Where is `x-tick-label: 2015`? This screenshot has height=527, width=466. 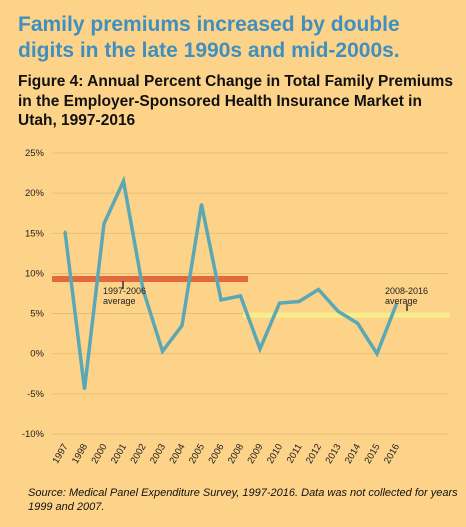 x-tick-label: 2015 is located at coordinates (373, 454).